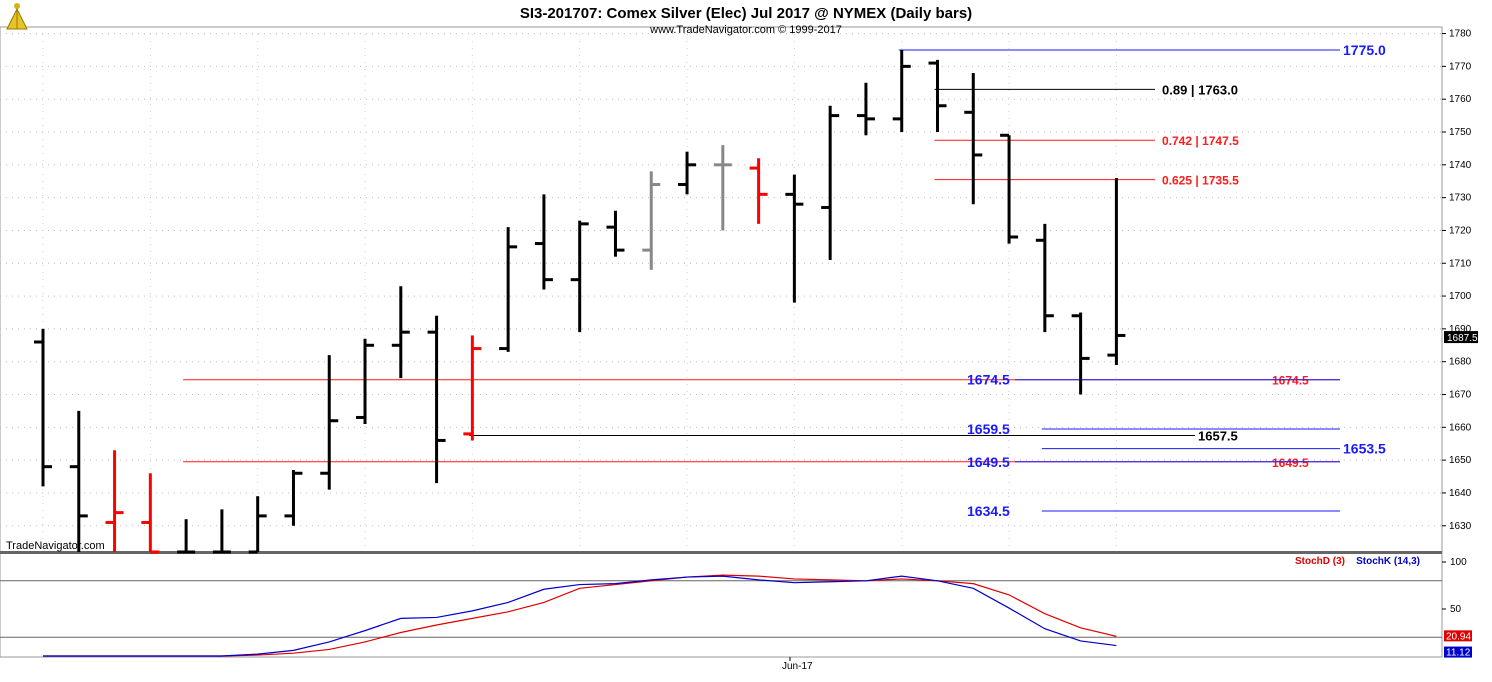  I want to click on trade-navigator-logo-icon, so click(17, 16).